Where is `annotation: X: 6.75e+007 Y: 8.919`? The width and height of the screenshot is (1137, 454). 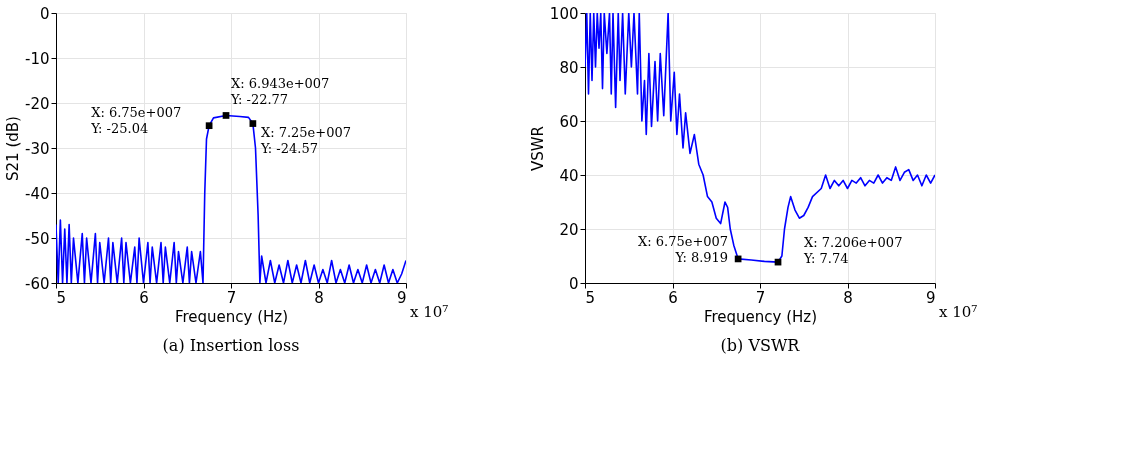 annotation: X: 6.75e+007 Y: 8.919 is located at coordinates (683, 249).